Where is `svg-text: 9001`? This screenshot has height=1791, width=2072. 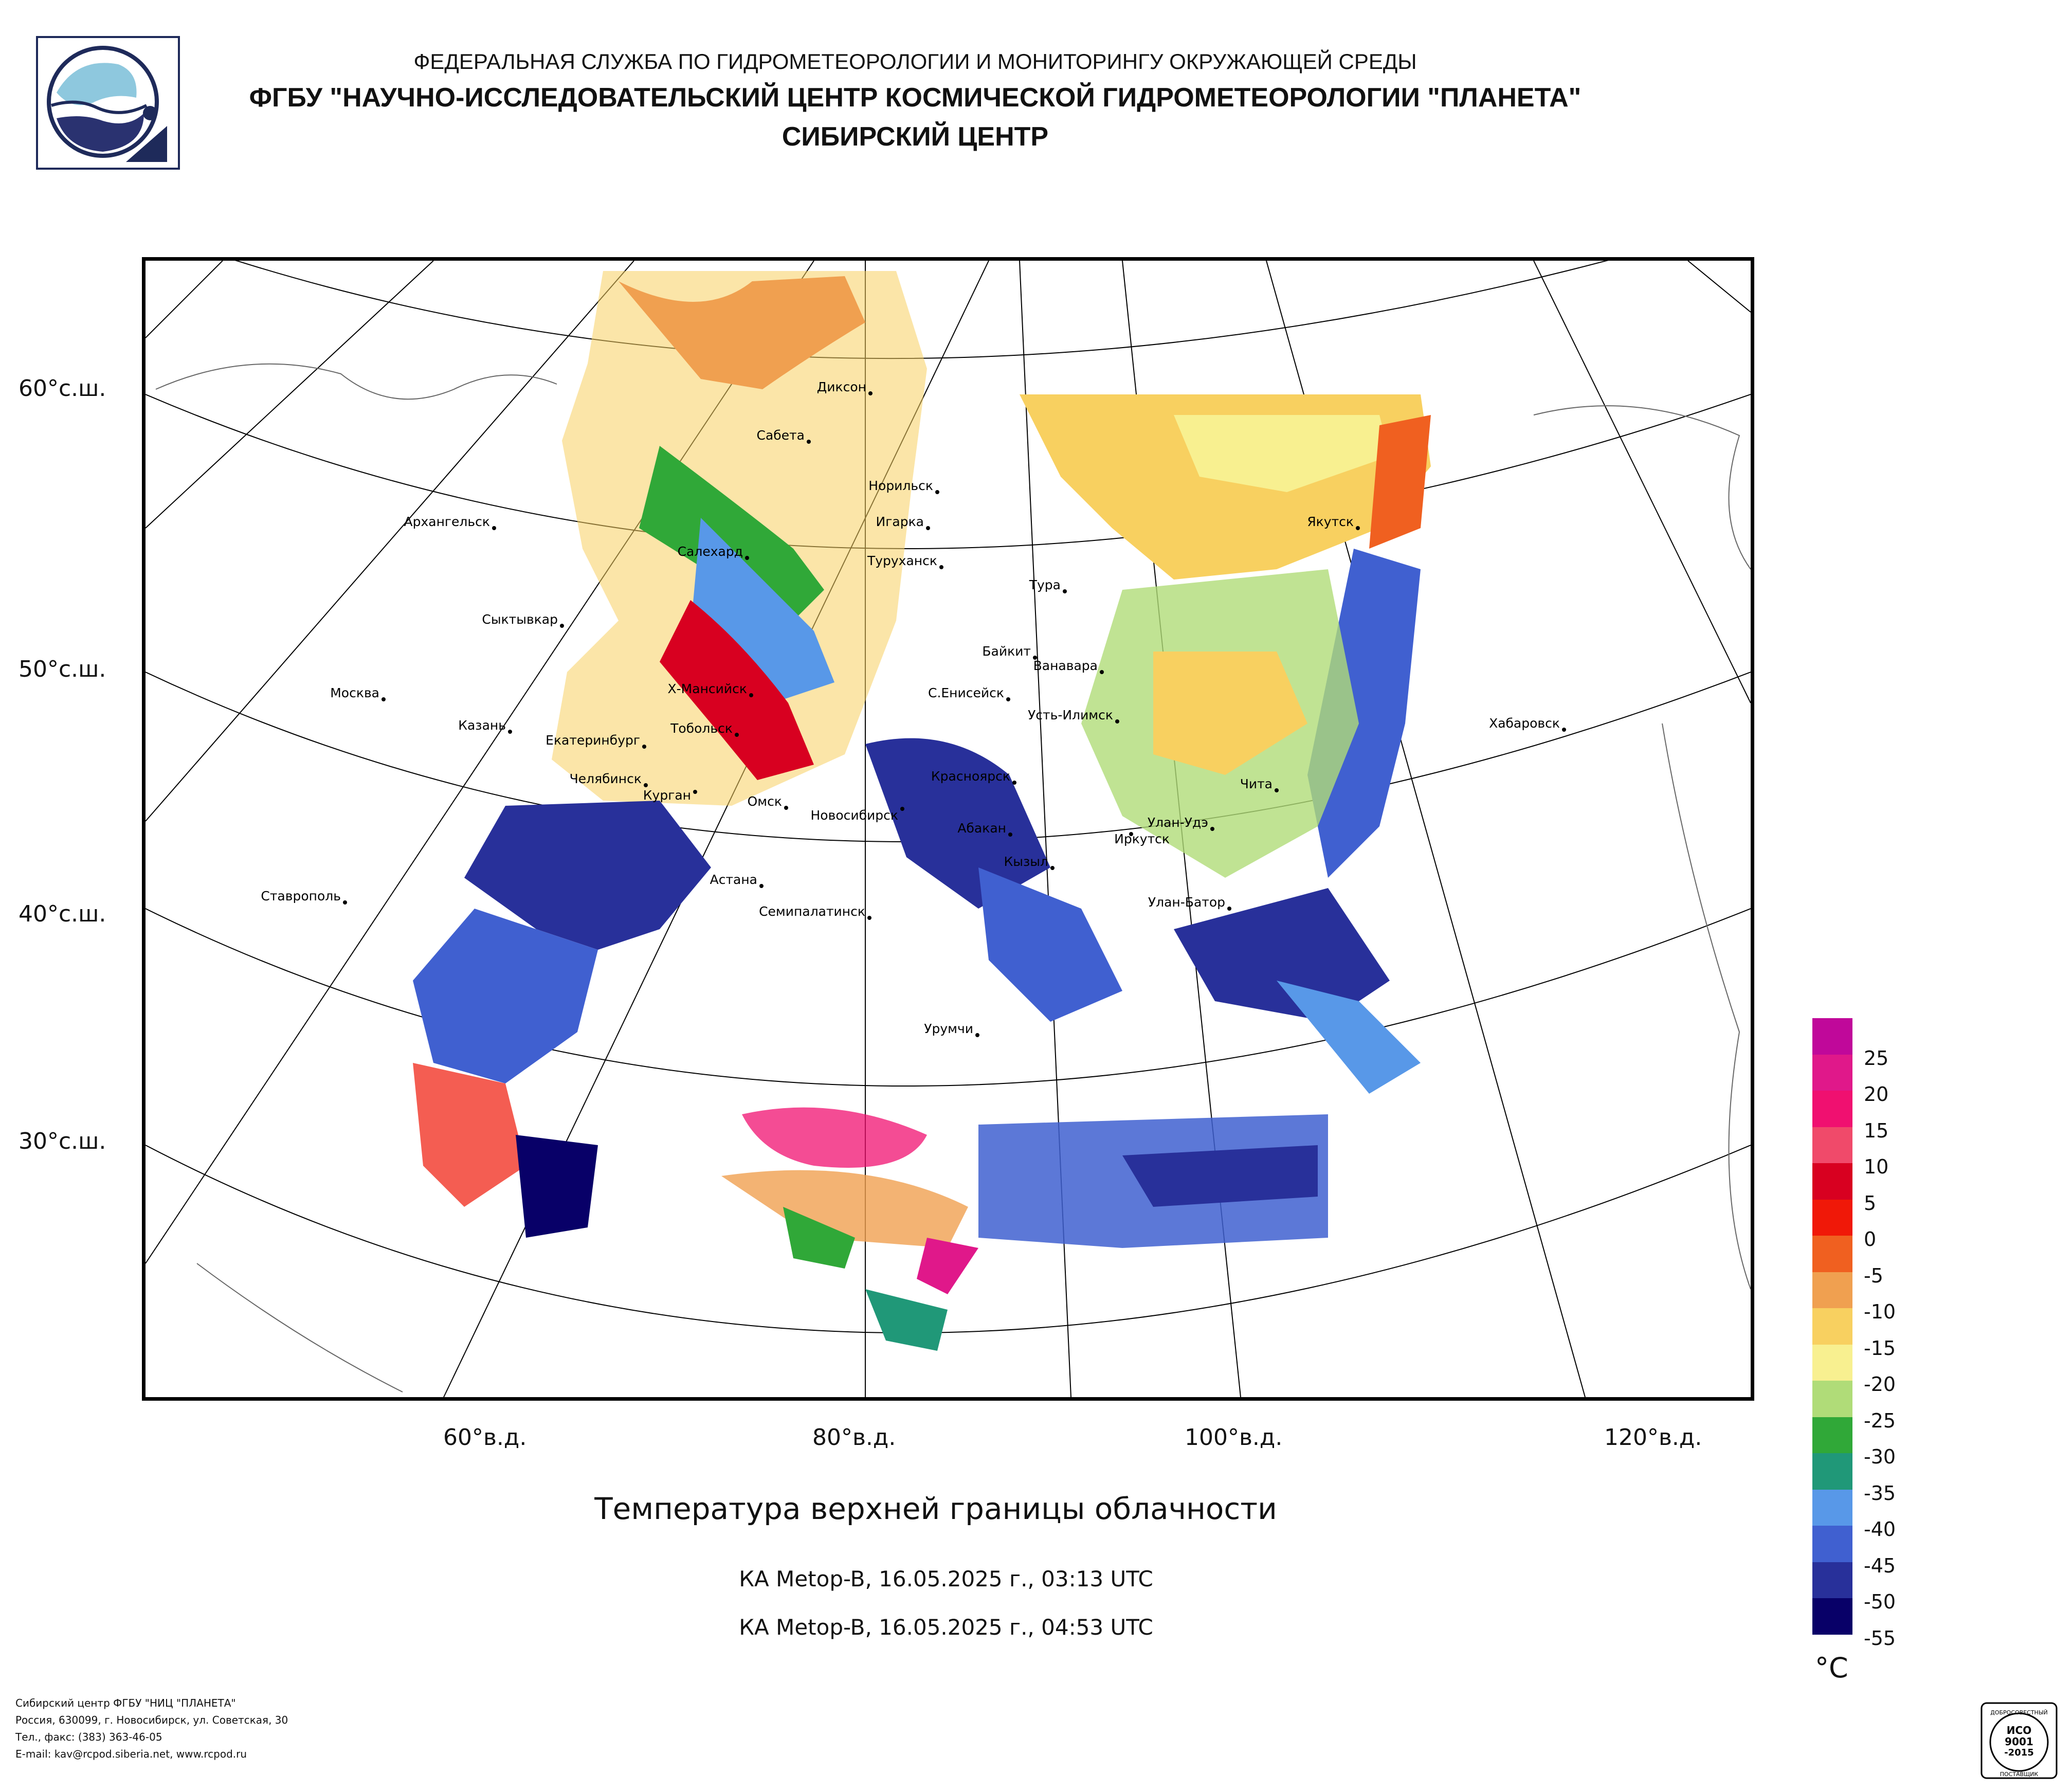 svg-text: 9001 is located at coordinates (2019, 1741).